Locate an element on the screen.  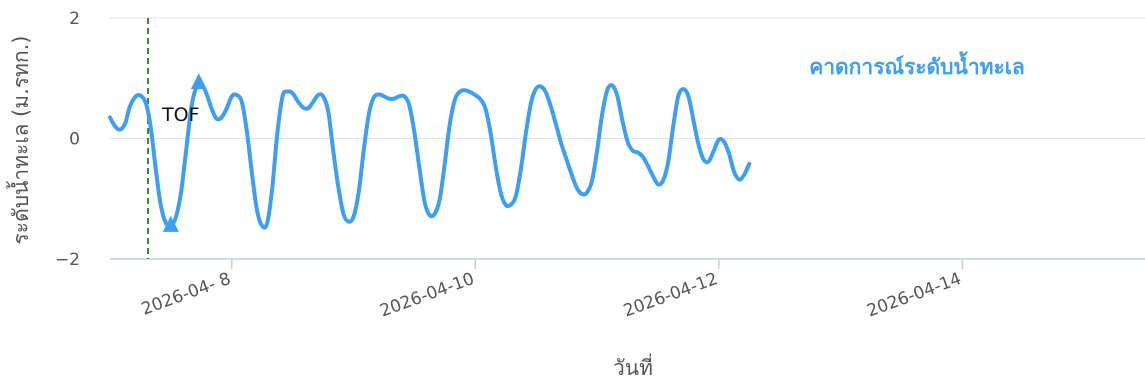
x-tick-label: 2026-04- 8 is located at coordinates (186, 294).